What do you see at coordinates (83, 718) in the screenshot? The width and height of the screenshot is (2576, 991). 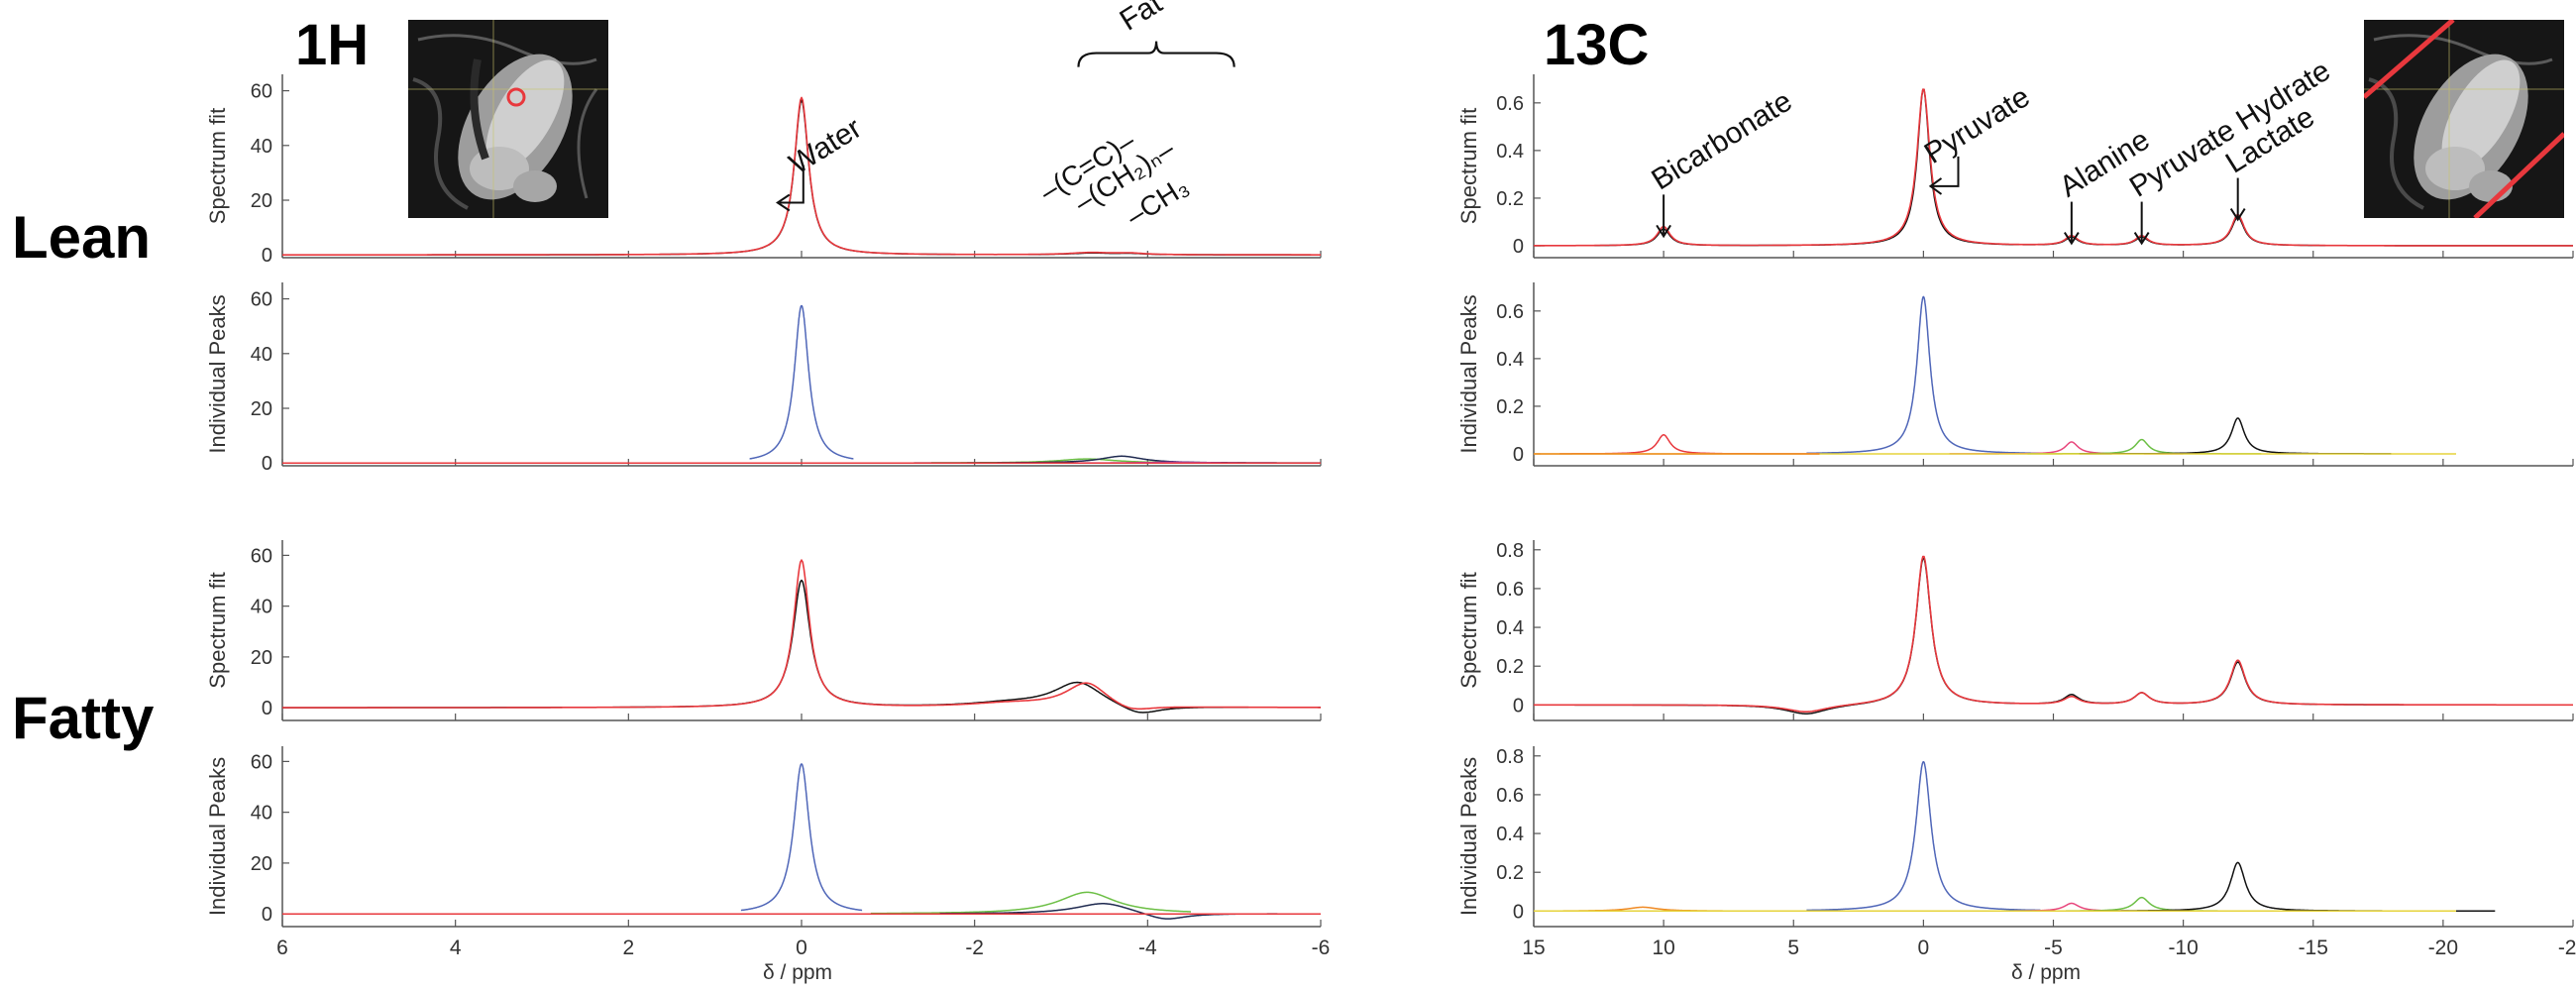 I see `row-label-fatty: Fatty` at bounding box center [83, 718].